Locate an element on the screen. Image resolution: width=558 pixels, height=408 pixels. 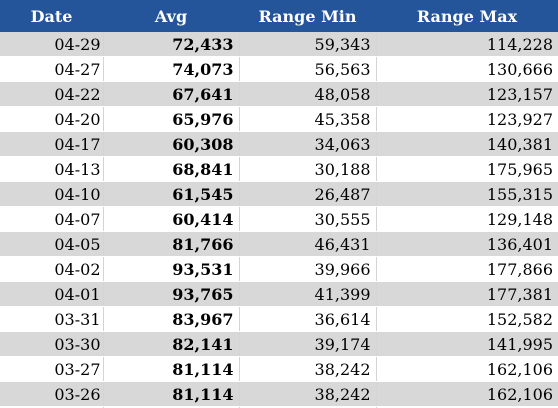
range-min-cell: 46,431 is located at coordinates (307, 244).